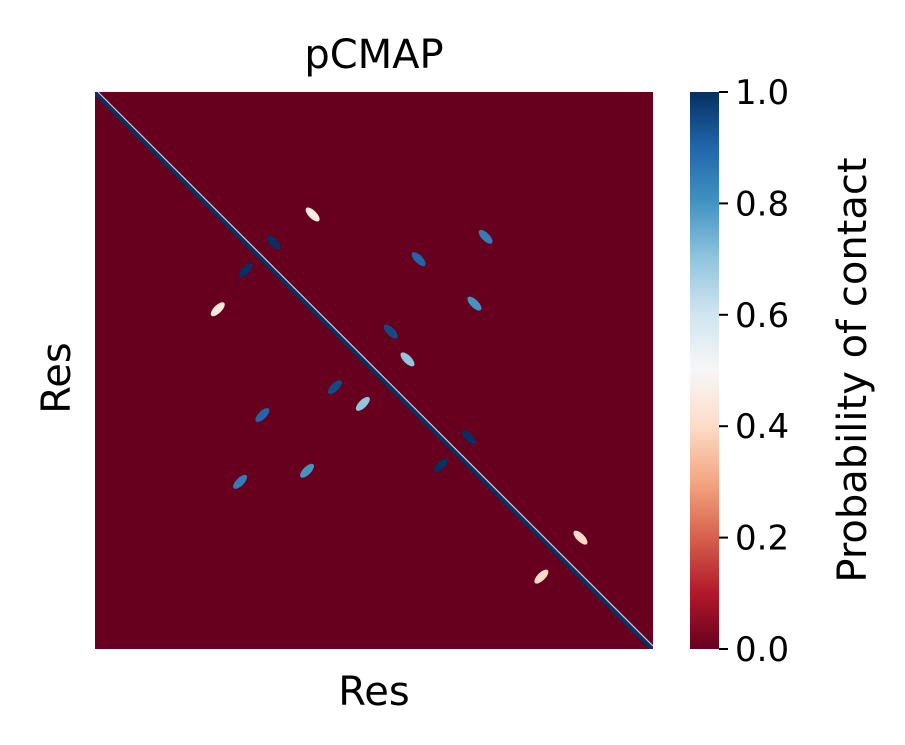 The height and width of the screenshot is (745, 905). Describe the element at coordinates (762, 204) in the screenshot. I see `colorbar-tick-label: 0.8` at that location.